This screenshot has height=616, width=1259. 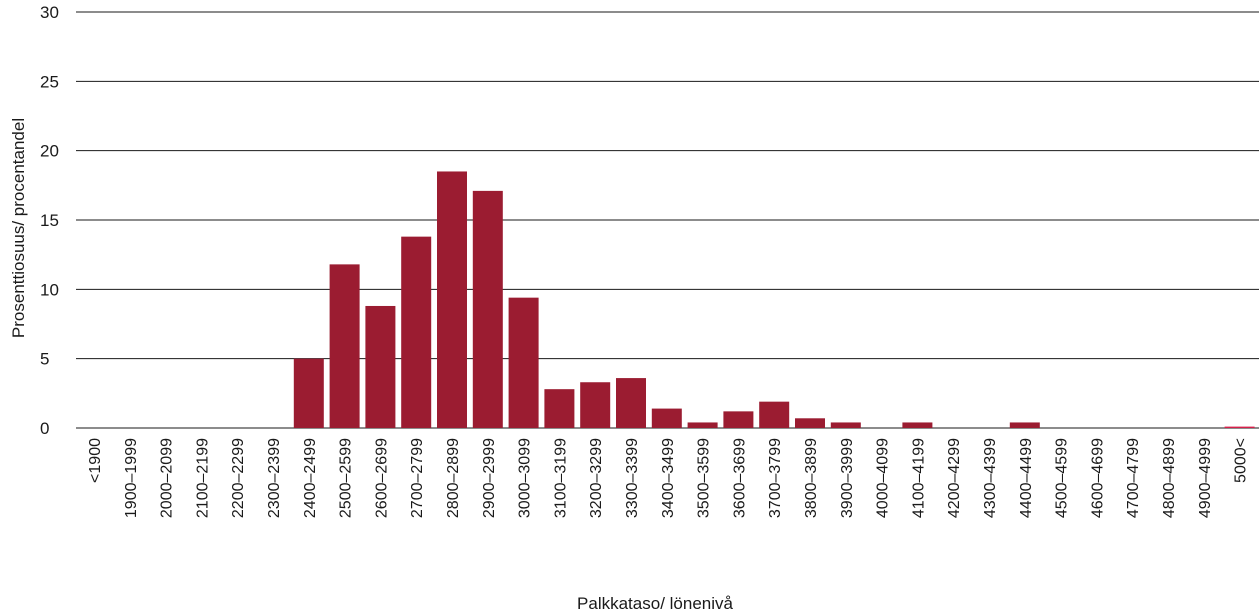 What do you see at coordinates (131, 478) in the screenshot?
I see `x-tick-label: 1900–1999` at bounding box center [131, 478].